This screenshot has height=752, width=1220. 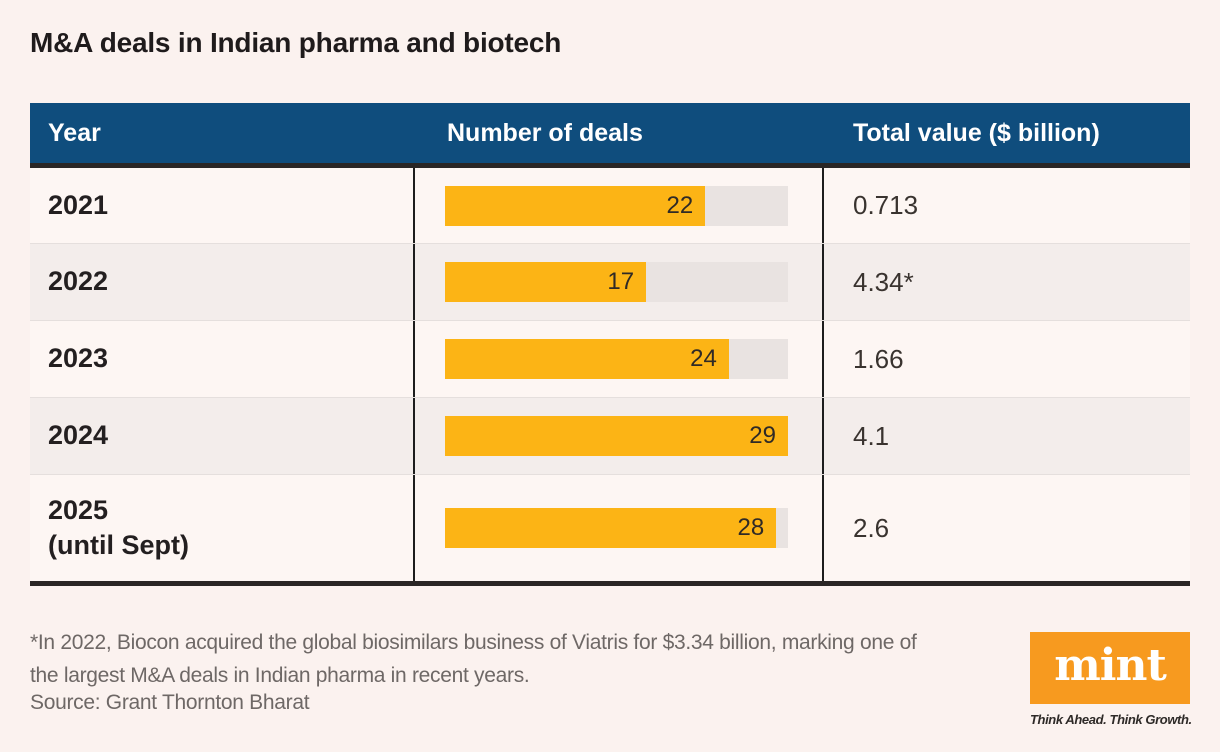 I want to click on deals-bar-value: 29, so click(x=762, y=435).